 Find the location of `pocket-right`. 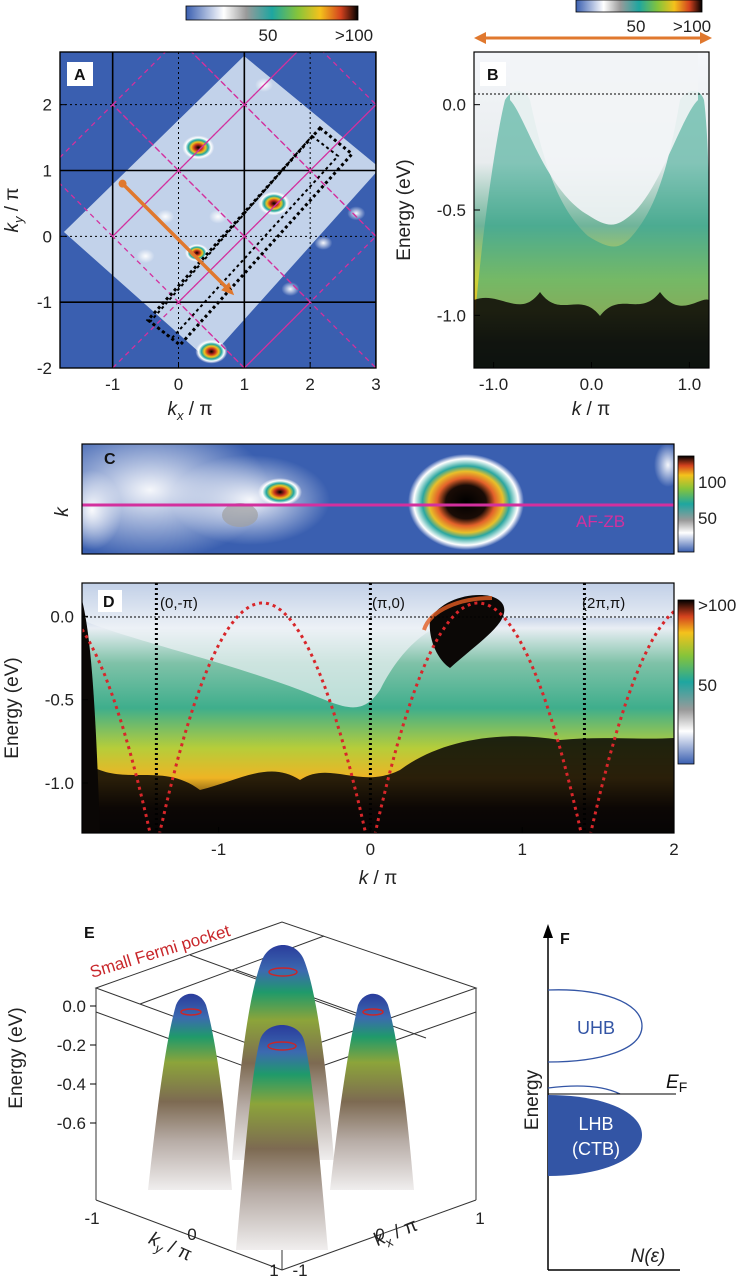

pocket-right is located at coordinates (373, 1012).